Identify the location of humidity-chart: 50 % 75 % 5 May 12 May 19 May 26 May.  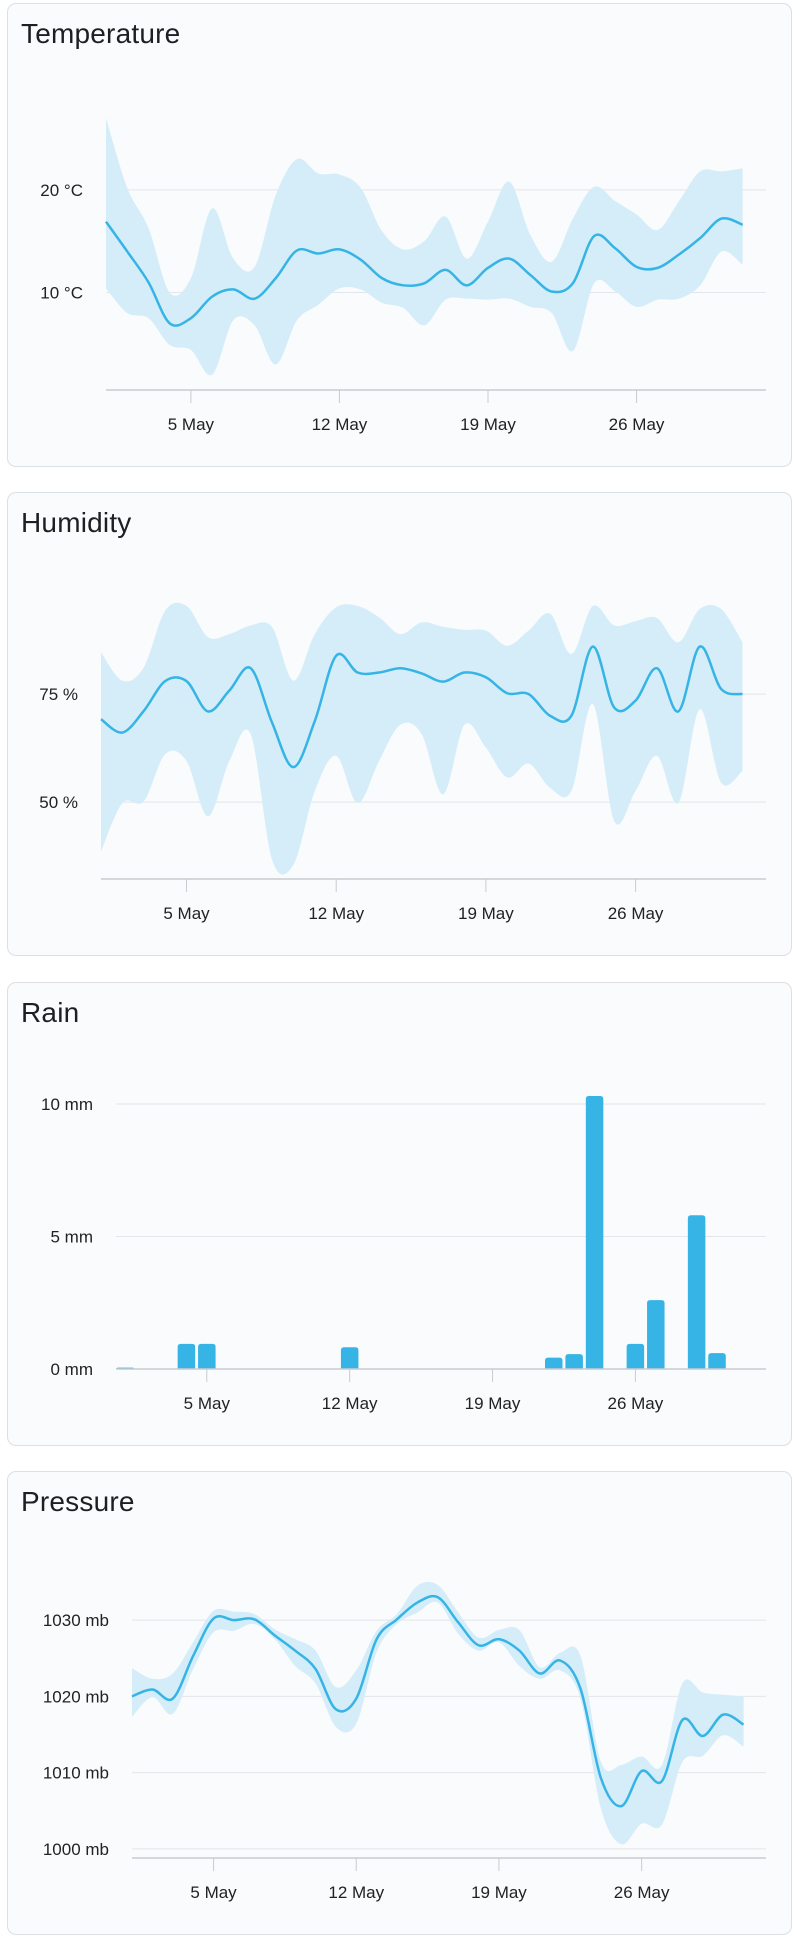
(402, 762).